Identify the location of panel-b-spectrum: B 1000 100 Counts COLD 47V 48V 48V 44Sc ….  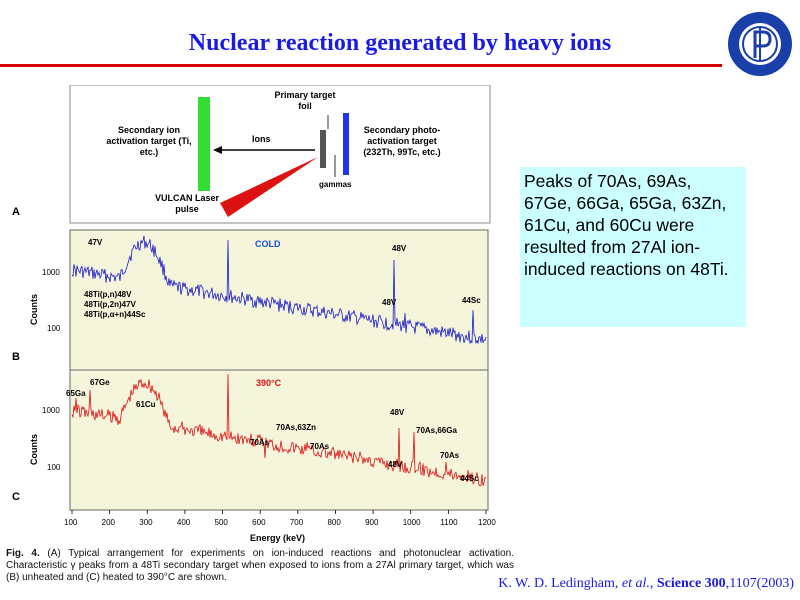
(250, 300).